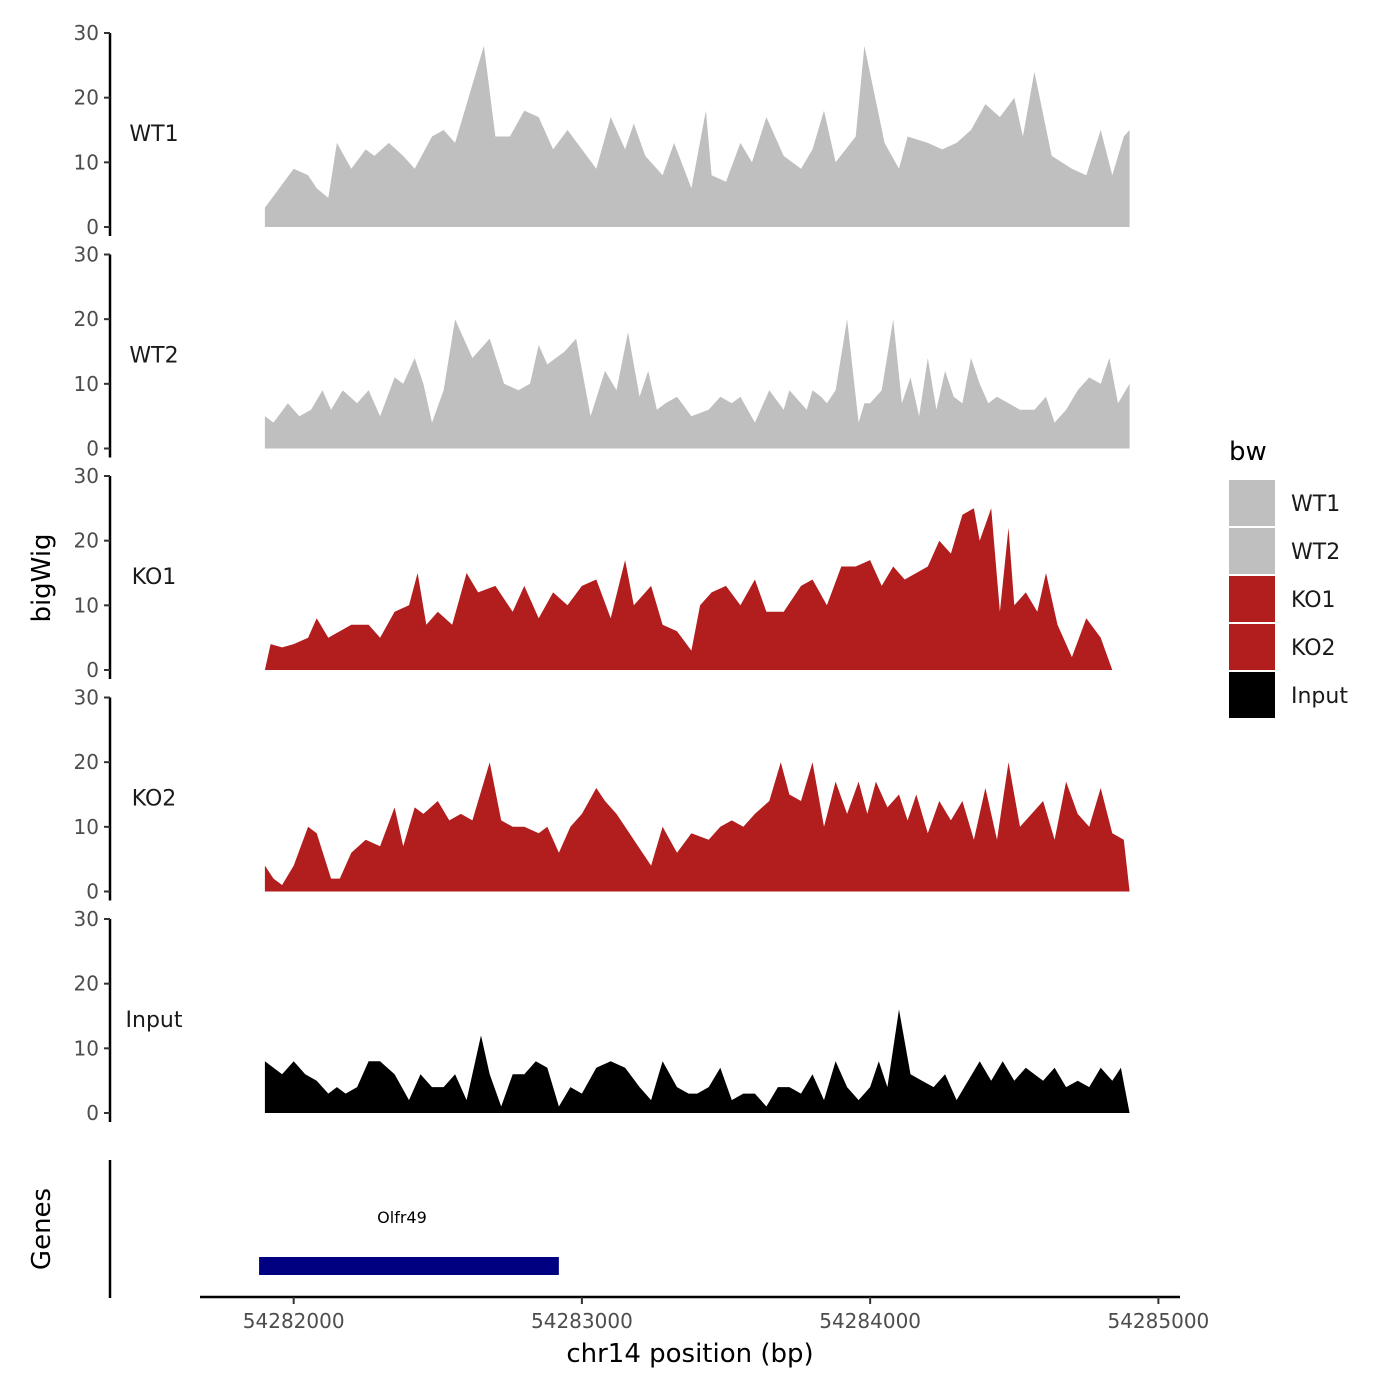 This screenshot has height=1400, width=1400. I want to click on x-tick-label: 54285000, so click(1158, 1321).